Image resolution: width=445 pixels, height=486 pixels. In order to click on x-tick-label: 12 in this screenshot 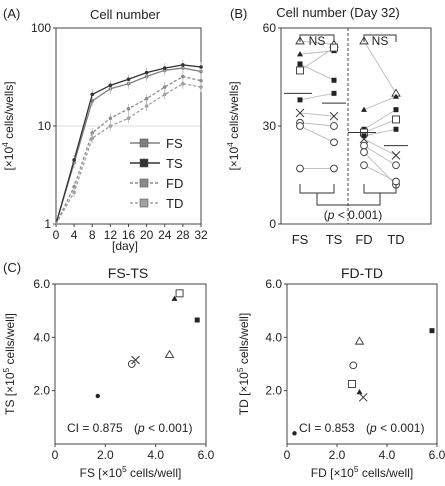, I will do `click(111, 235)`.